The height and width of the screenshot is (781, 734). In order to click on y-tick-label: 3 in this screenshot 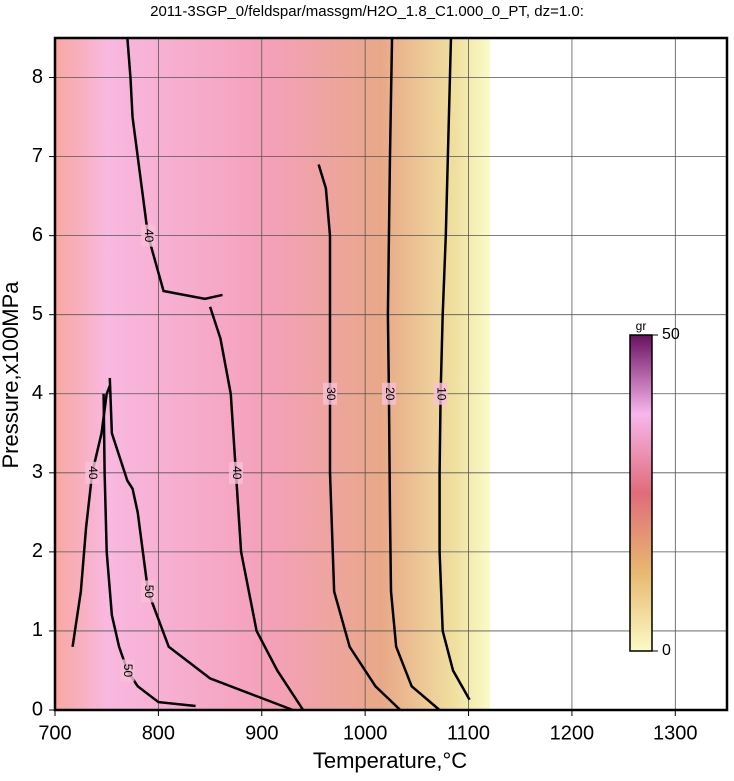, I will do `click(37, 472)`.